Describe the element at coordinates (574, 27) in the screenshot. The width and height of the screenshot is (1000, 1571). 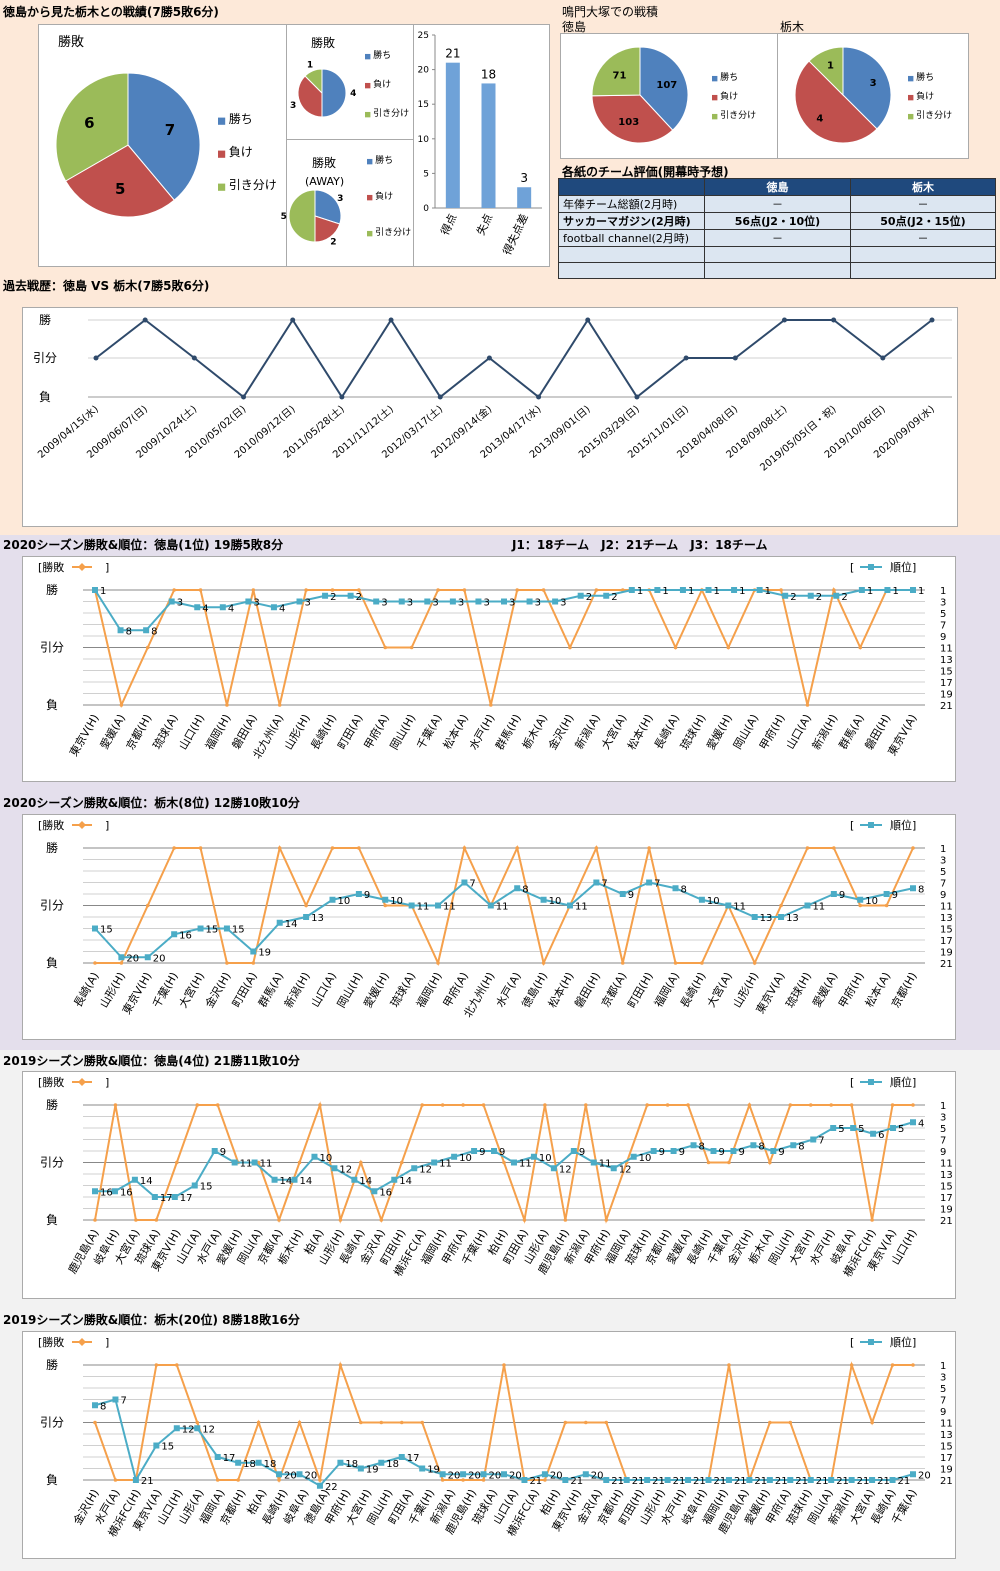
I see `naruto-left-label: 徳島` at that location.